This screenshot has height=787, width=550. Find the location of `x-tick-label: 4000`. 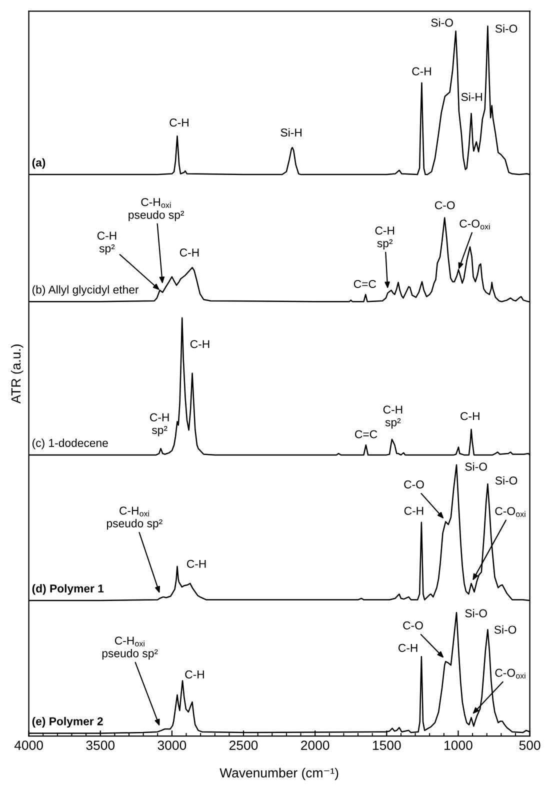

x-tick-label: 4000 is located at coordinates (28, 745).